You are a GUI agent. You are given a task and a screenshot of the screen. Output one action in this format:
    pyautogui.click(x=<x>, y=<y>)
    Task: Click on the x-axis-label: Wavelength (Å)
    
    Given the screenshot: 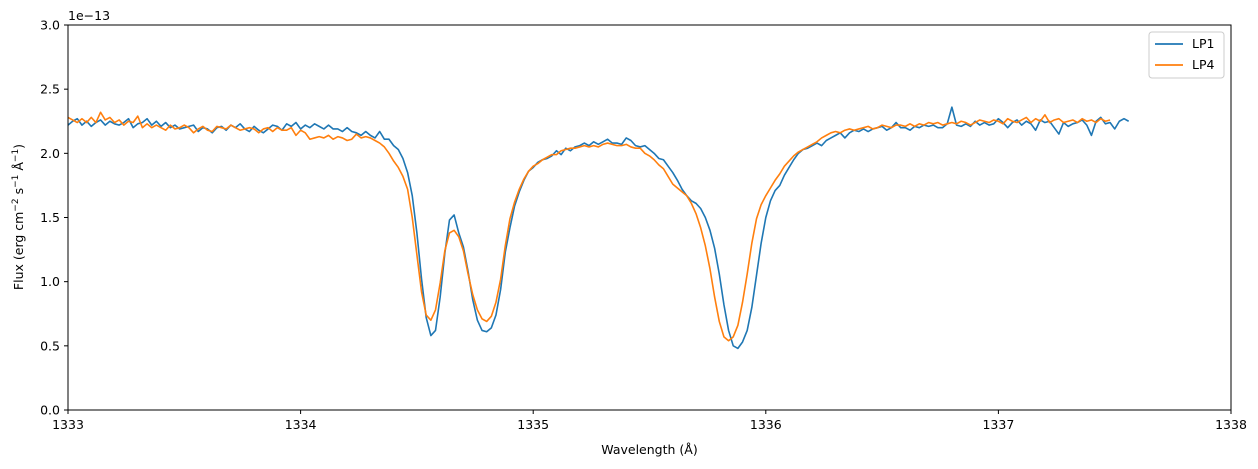 What is the action you would take?
    pyautogui.click(x=649, y=449)
    